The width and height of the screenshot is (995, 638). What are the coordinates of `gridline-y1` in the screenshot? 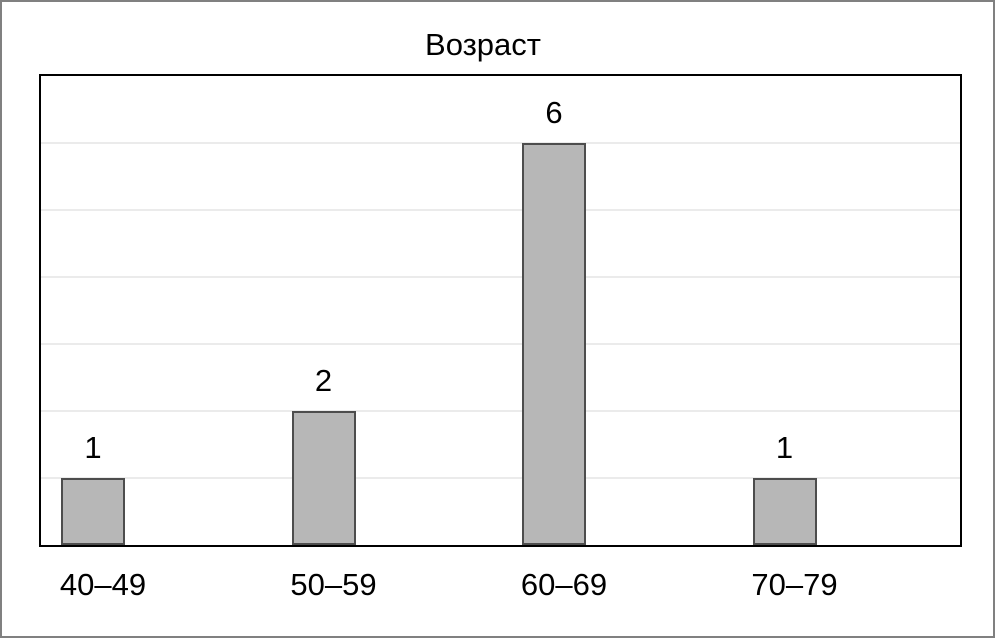 It's located at (500, 478).